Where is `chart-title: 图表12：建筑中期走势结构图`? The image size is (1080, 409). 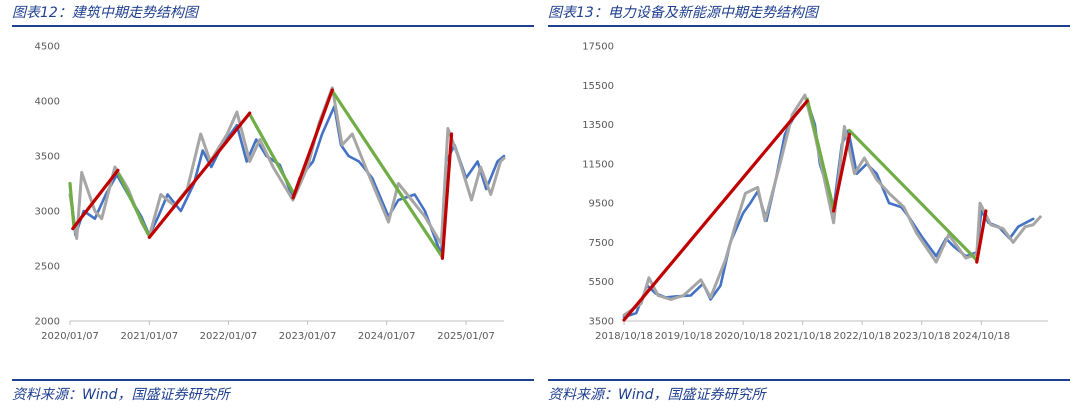 chart-title: 图表12：建筑中期走势结构图 is located at coordinates (105, 13).